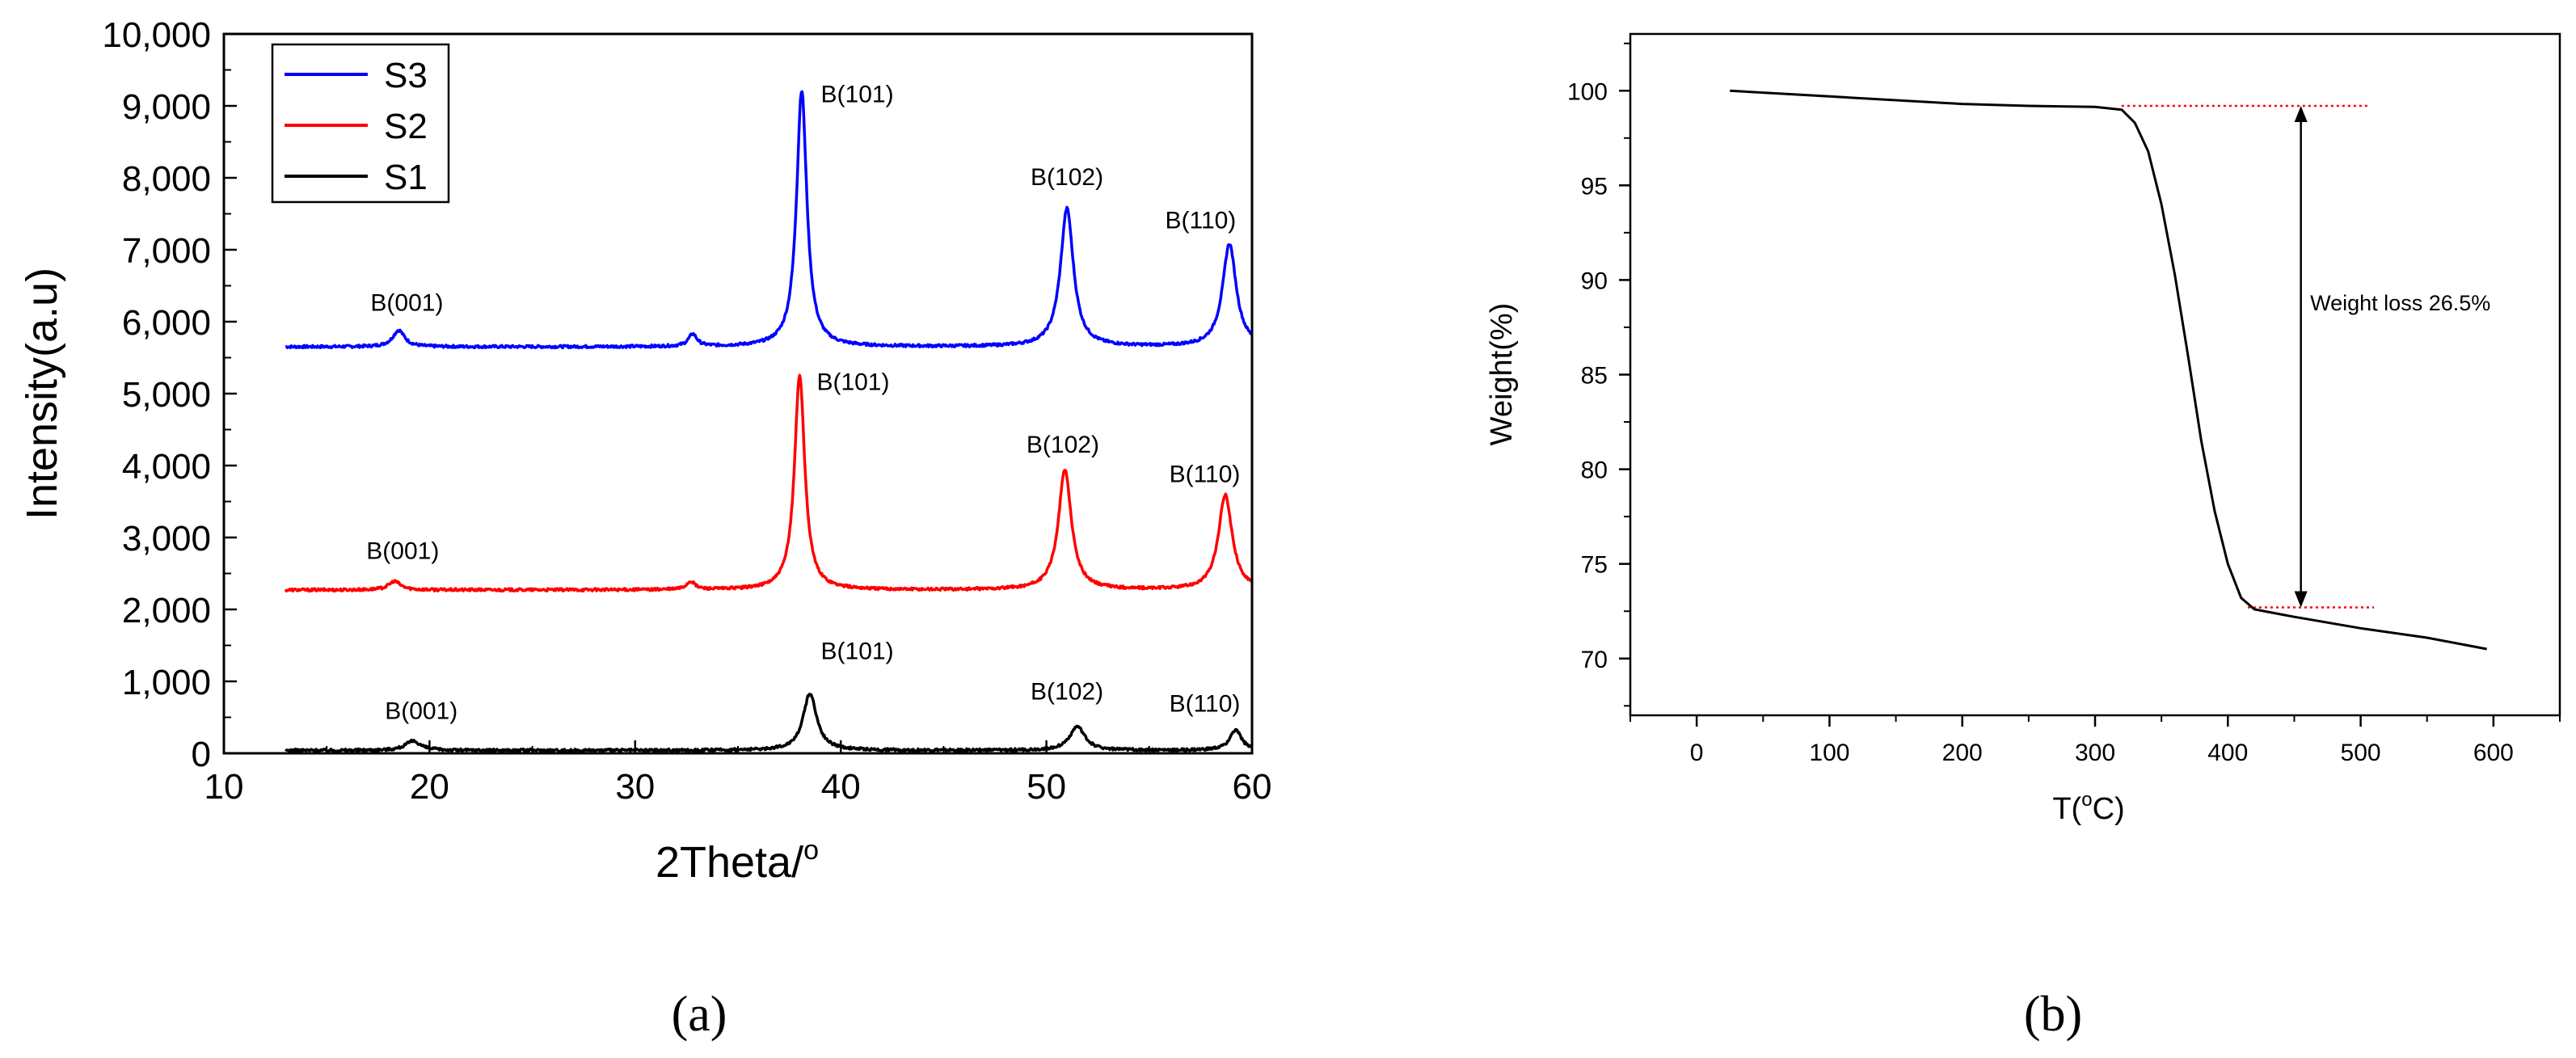 This screenshot has height=1058, width=2576. Describe the element at coordinates (2301, 599) in the screenshot. I see `arrow-head-bottom` at that location.